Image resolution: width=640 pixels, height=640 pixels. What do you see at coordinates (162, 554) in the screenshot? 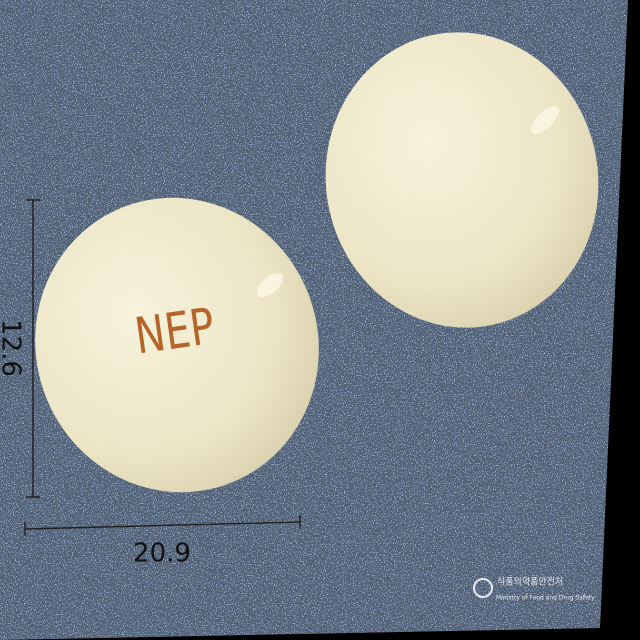
I see `width-label: 20.9` at bounding box center [162, 554].